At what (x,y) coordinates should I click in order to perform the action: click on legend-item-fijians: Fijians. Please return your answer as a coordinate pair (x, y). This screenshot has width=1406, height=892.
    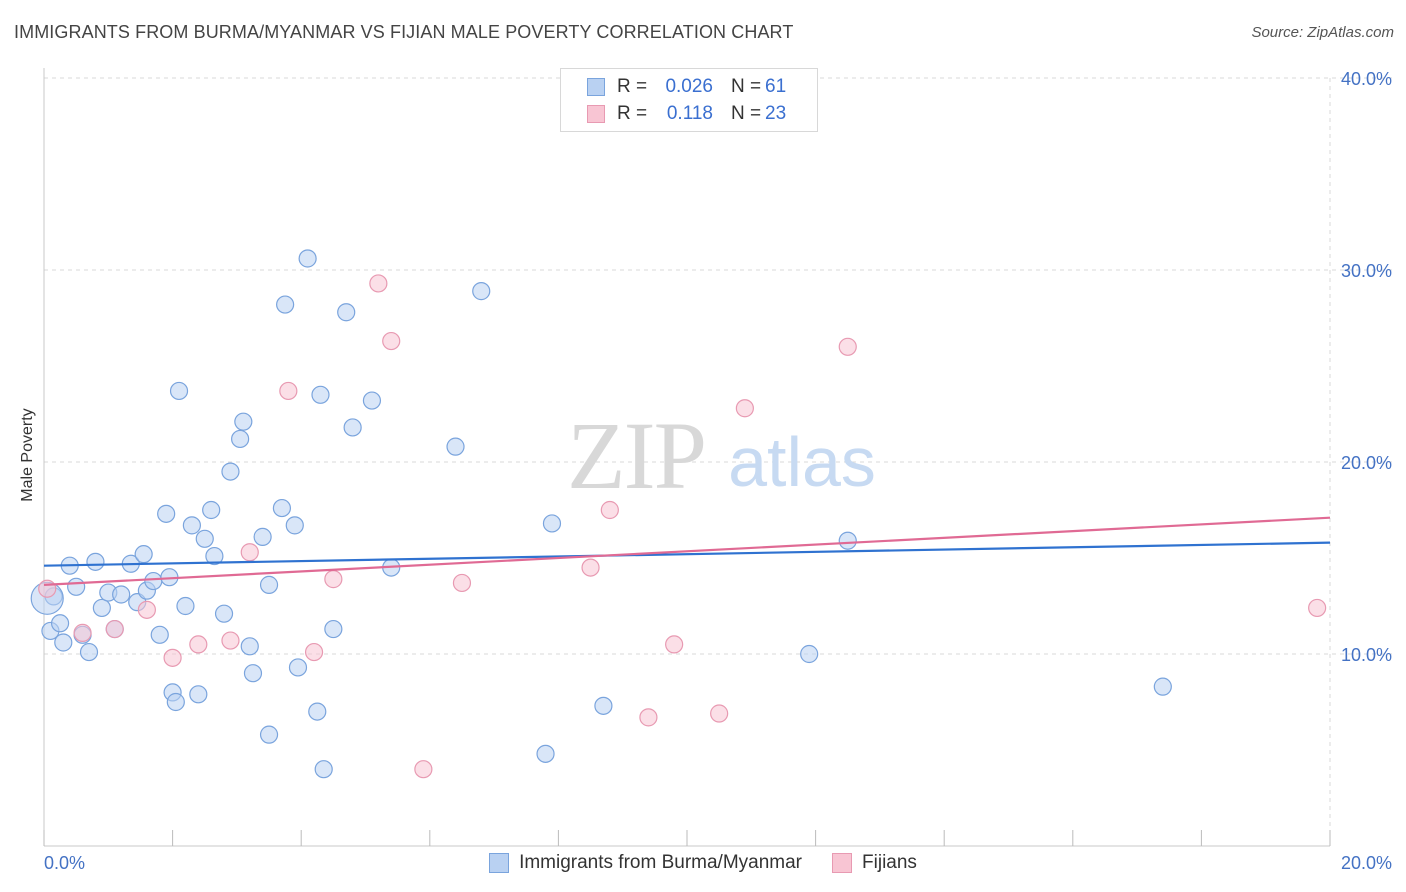
    Looking at the image, I should click on (874, 863).